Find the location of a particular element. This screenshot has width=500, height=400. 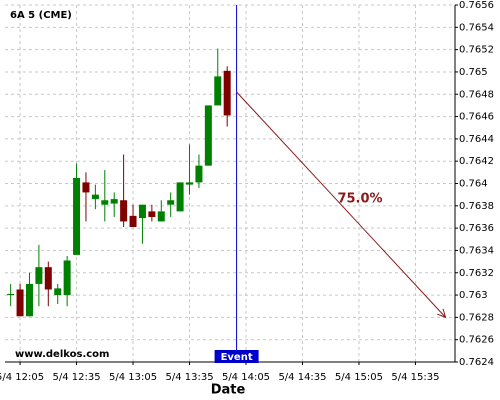

y-tick-label: 0.765 is located at coordinates (473, 72).